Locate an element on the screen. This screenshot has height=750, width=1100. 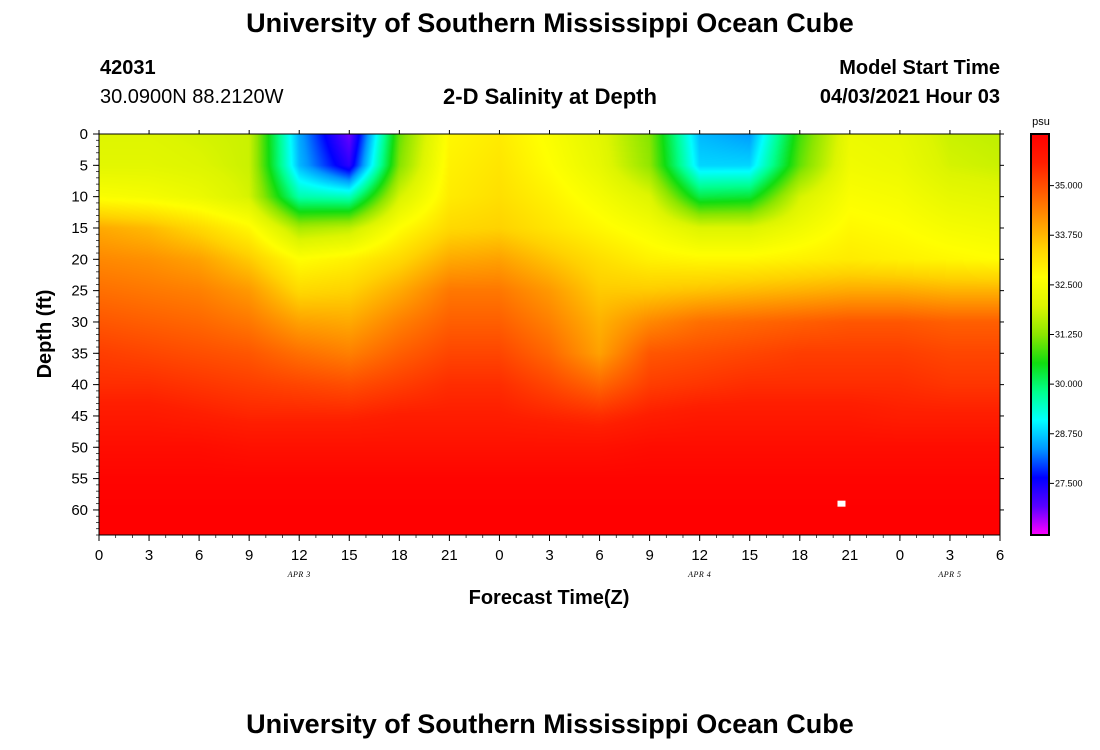
y-tick-label: 20 is located at coordinates (79, 259).